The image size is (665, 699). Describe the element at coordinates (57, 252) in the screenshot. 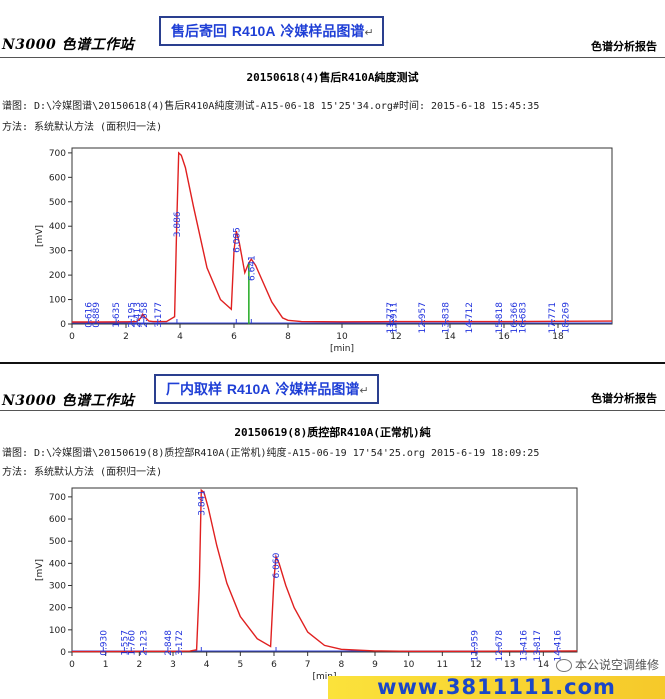

I see `y-tick-label: 300` at that location.